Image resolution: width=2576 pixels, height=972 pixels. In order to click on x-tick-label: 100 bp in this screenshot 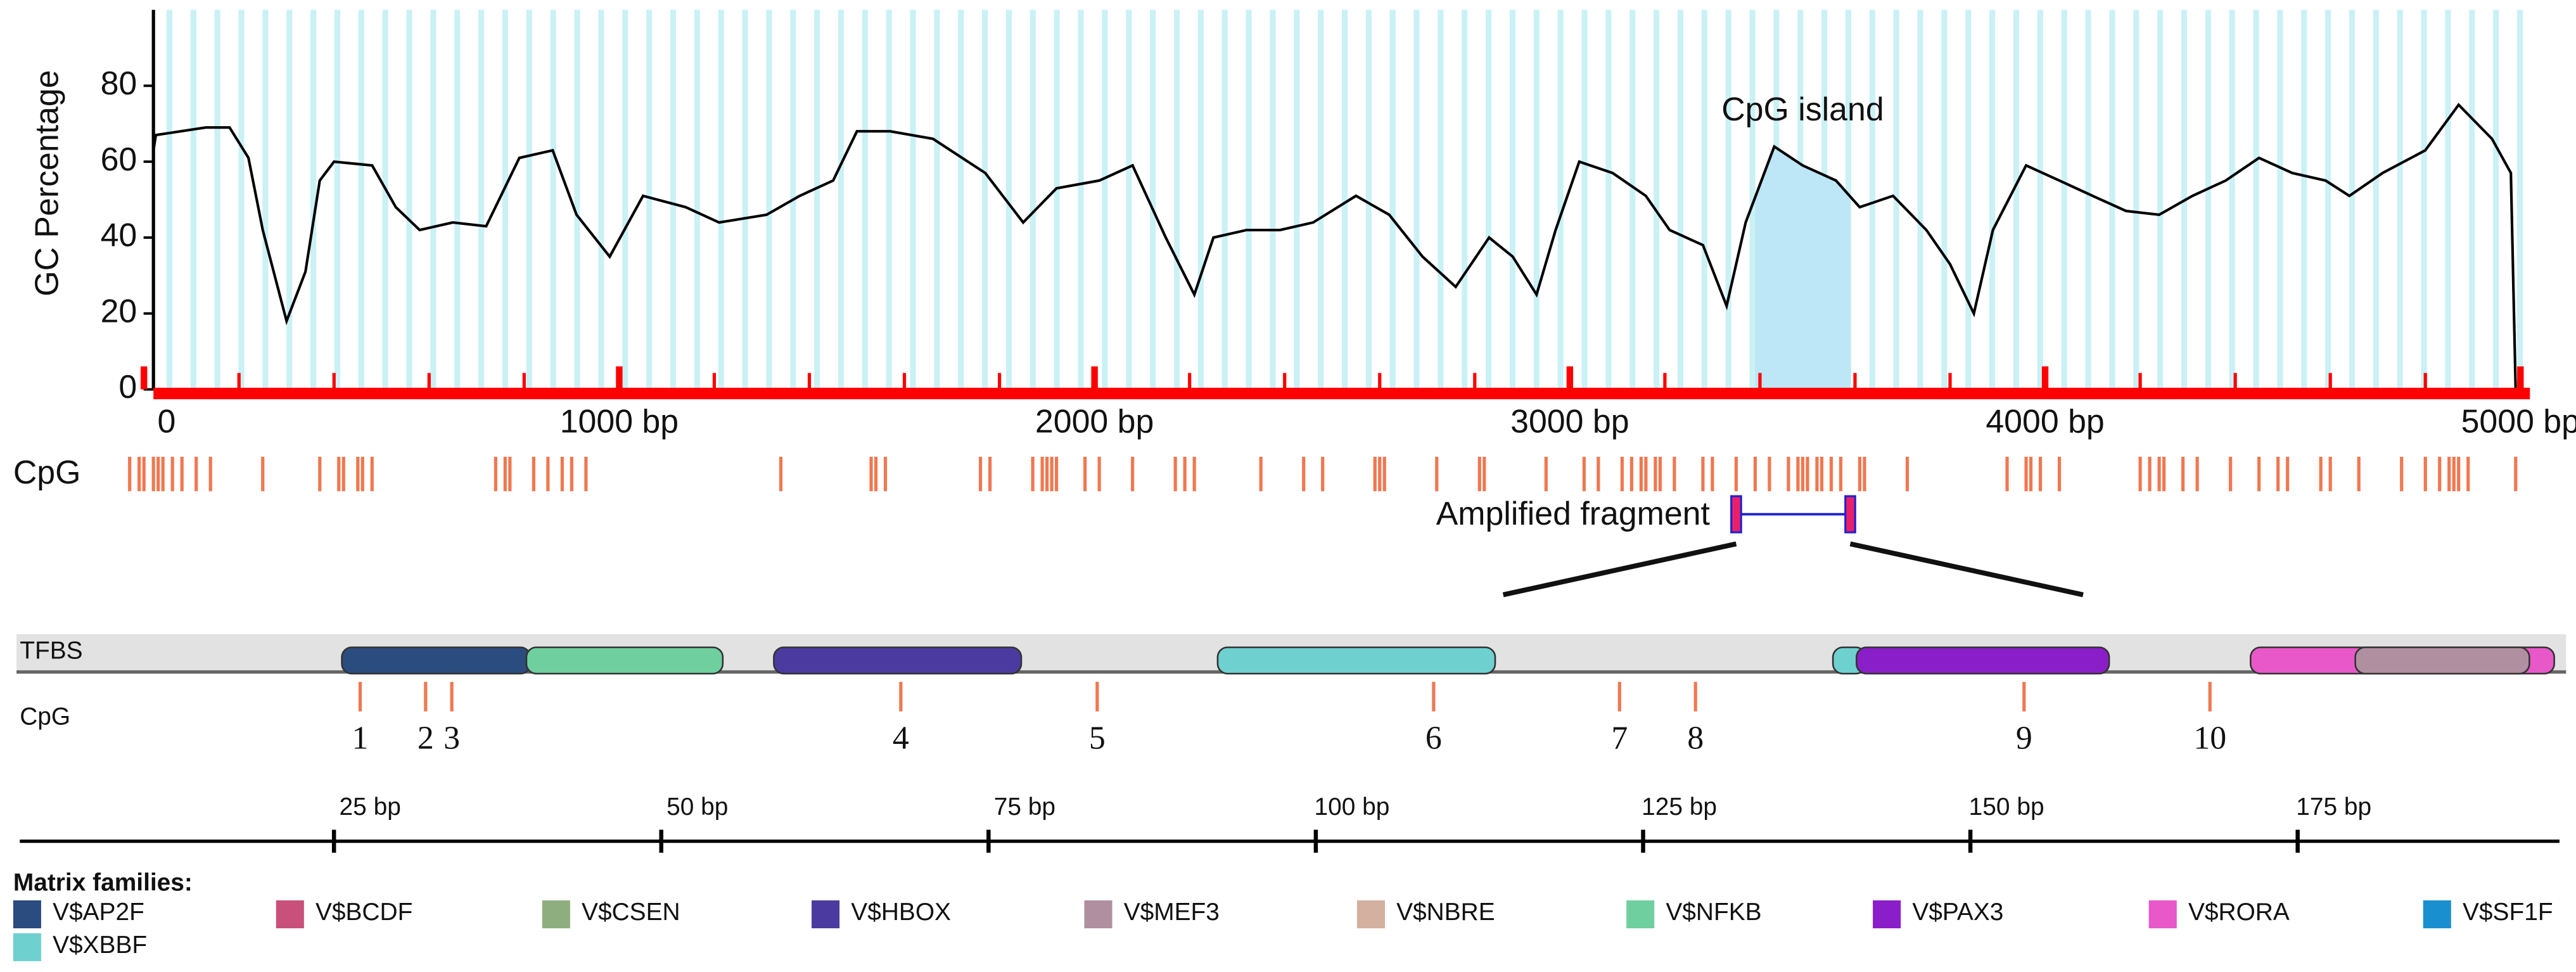, I will do `click(1352, 807)`.